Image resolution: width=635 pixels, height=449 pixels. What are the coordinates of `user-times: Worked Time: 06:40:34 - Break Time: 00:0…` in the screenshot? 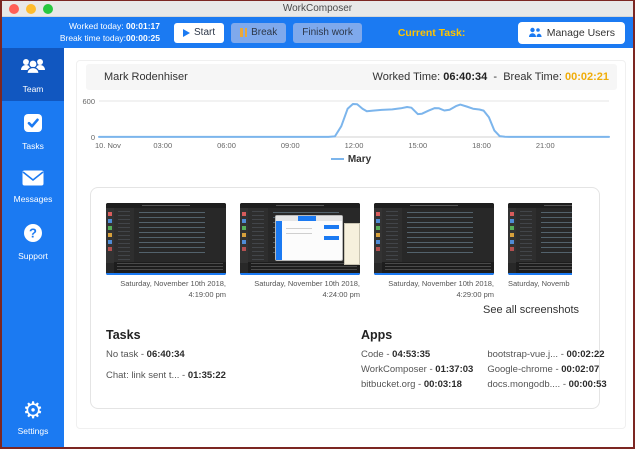 It's located at (490, 77).